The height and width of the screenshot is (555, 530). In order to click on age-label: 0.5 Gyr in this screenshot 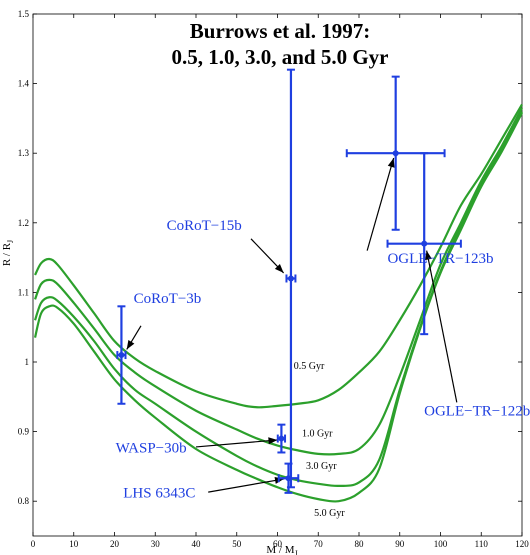, I will do `click(309, 366)`.